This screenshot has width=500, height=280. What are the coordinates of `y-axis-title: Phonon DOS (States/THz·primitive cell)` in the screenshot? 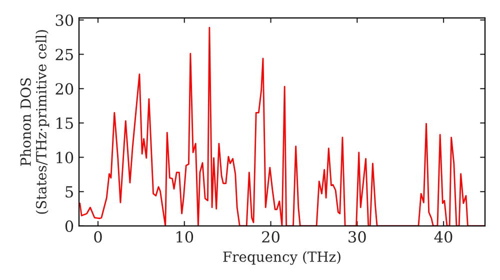 It's located at (35, 122).